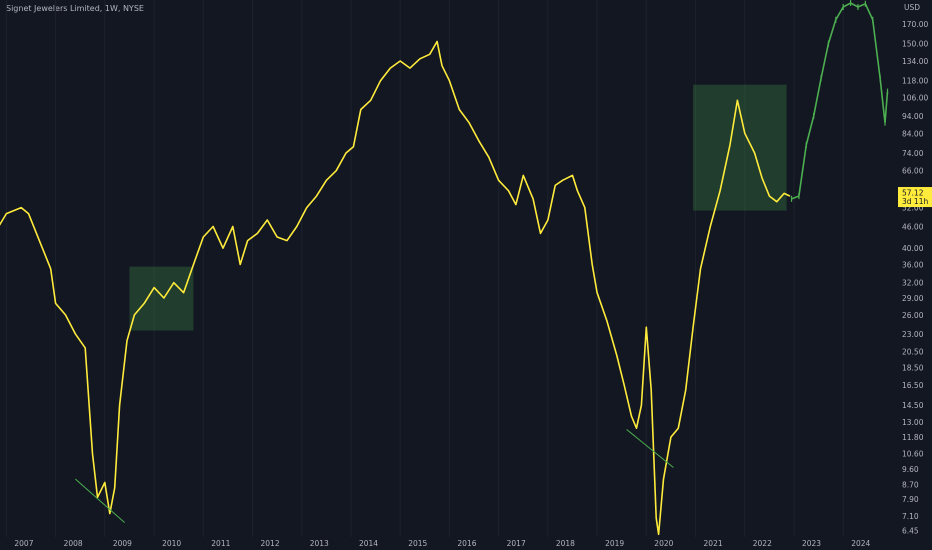 The height and width of the screenshot is (550, 932). What do you see at coordinates (319, 543) in the screenshot?
I see `time-tick-label: 2013` at bounding box center [319, 543].